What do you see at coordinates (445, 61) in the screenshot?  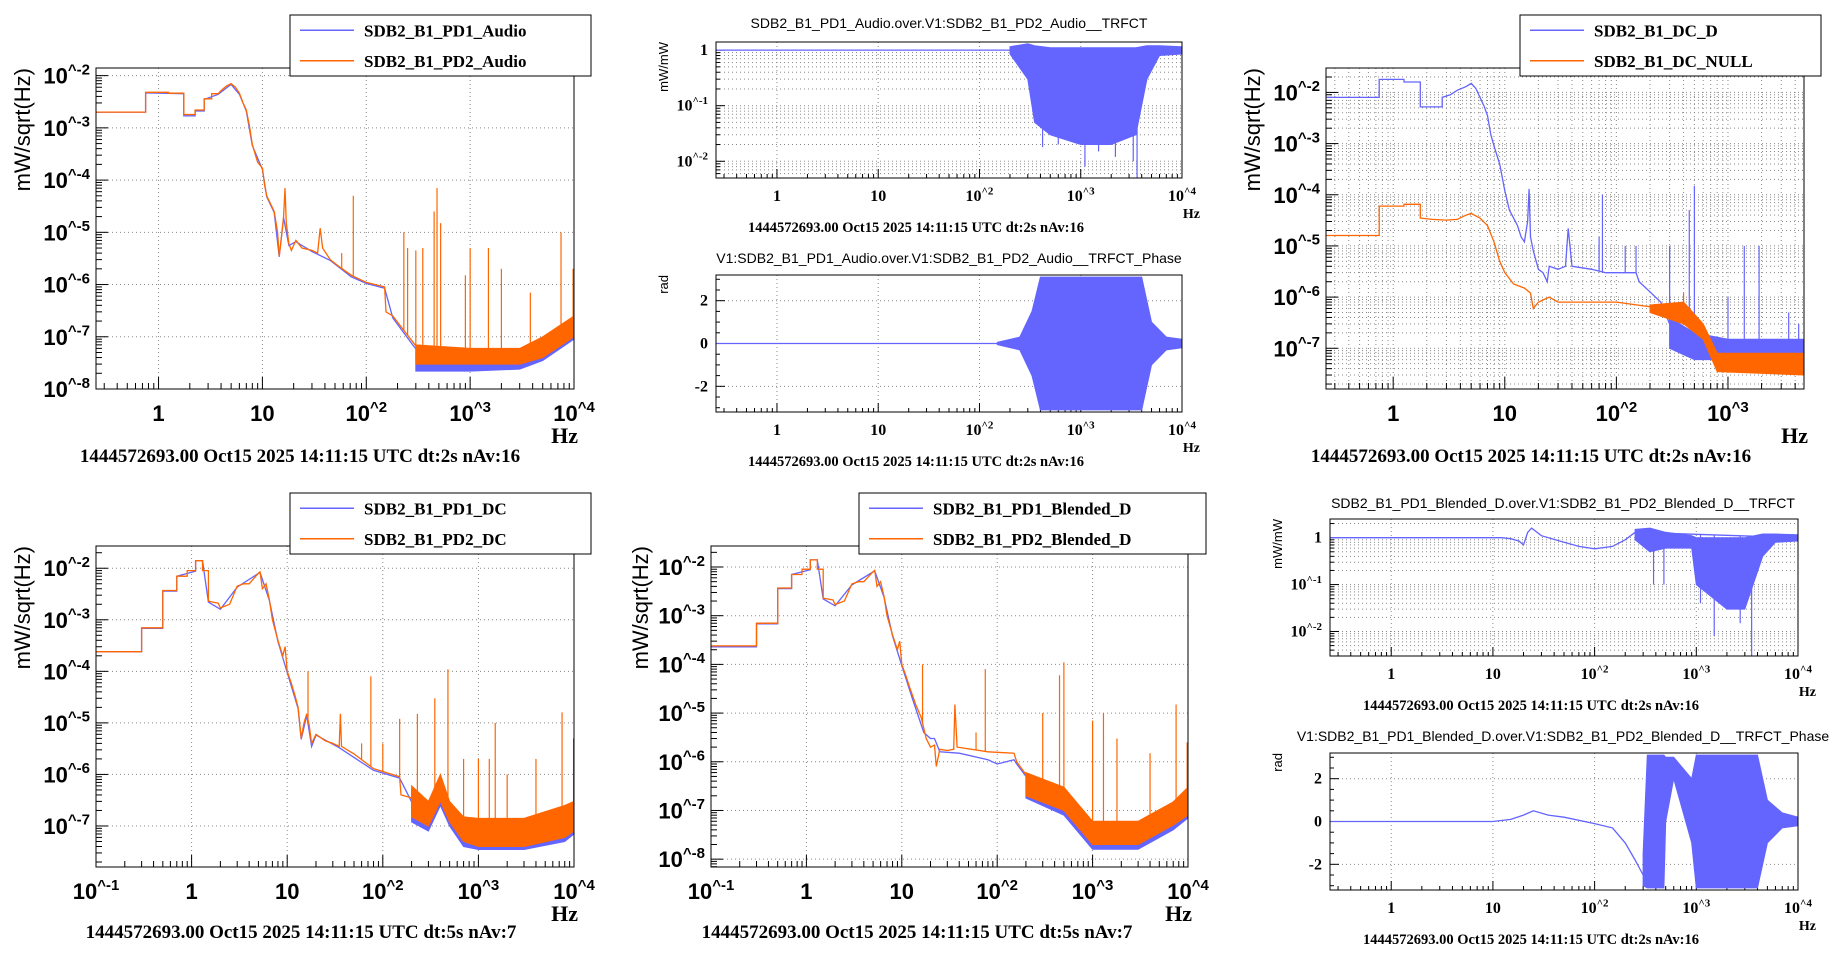 I see `legend-entry: SDB2_B1_PD2_Audio` at bounding box center [445, 61].